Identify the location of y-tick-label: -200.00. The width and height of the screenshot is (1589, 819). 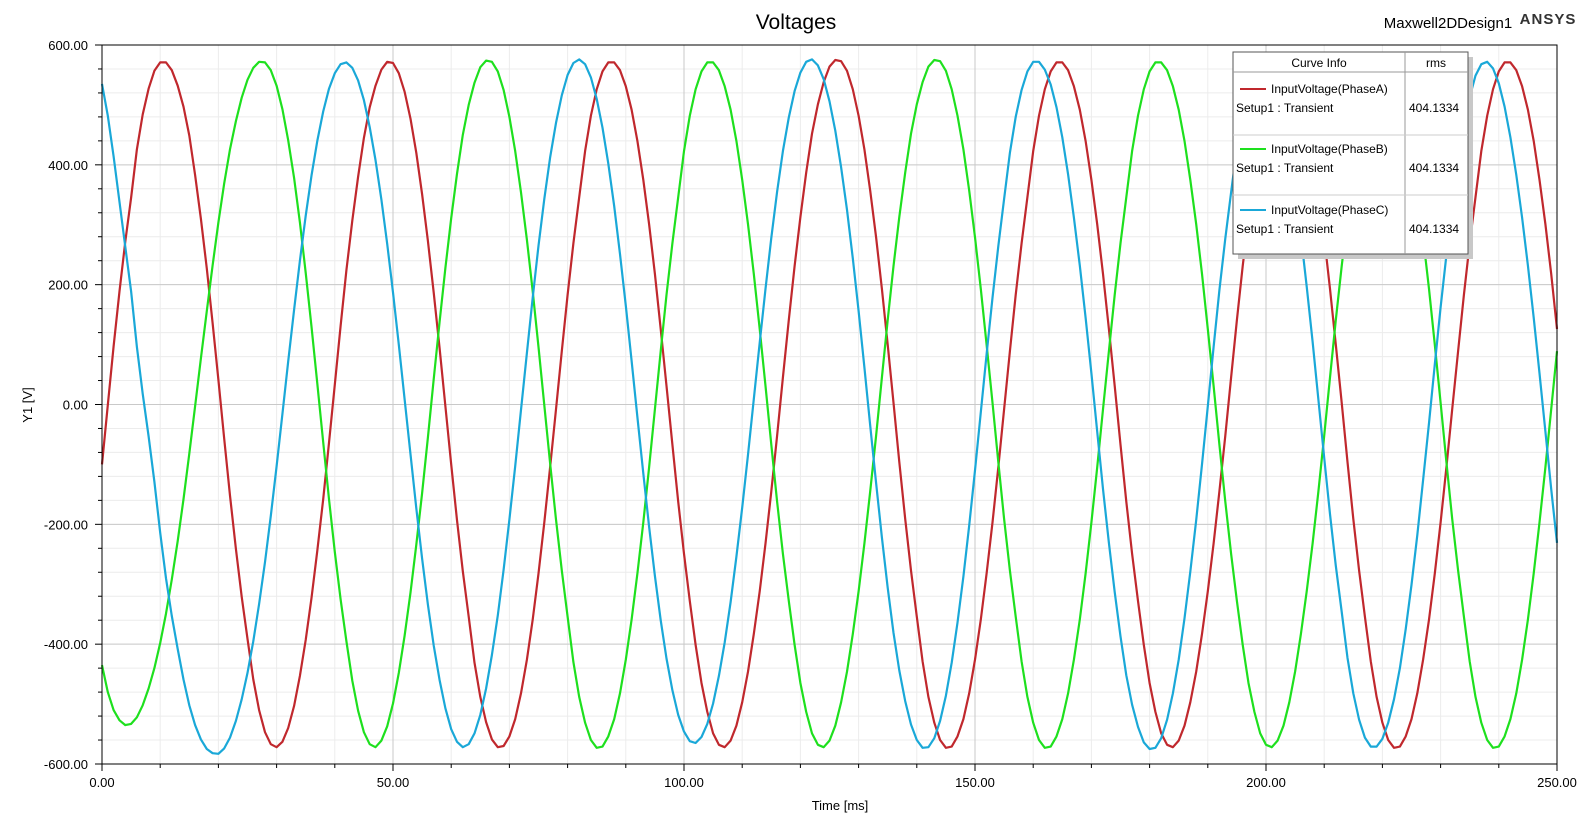
(66, 524).